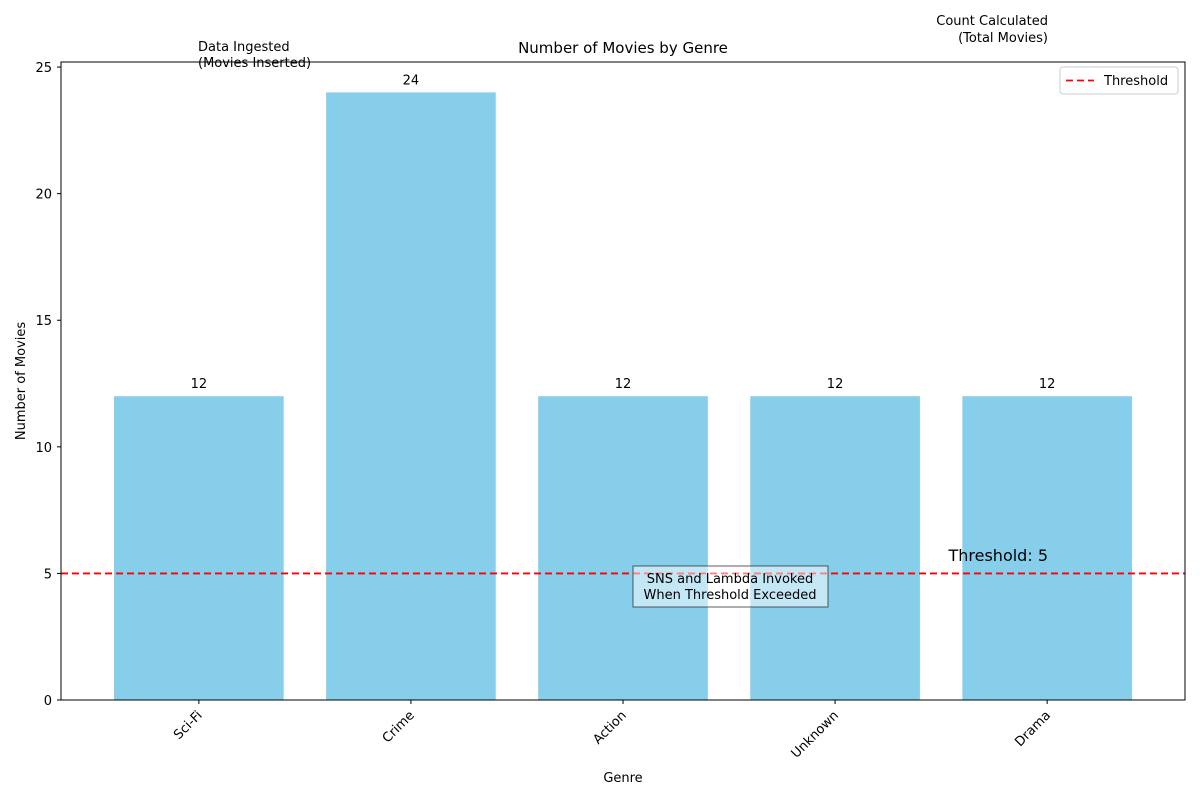  I want to click on x-tick-label: Action, so click(609, 727).